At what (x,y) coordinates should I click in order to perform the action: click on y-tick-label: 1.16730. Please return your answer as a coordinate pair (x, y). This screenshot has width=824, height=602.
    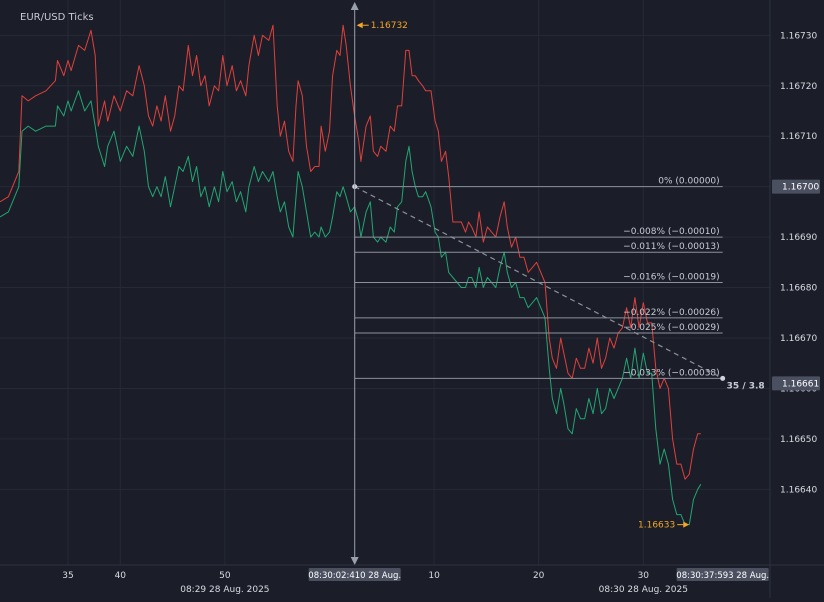
    Looking at the image, I should click on (798, 36).